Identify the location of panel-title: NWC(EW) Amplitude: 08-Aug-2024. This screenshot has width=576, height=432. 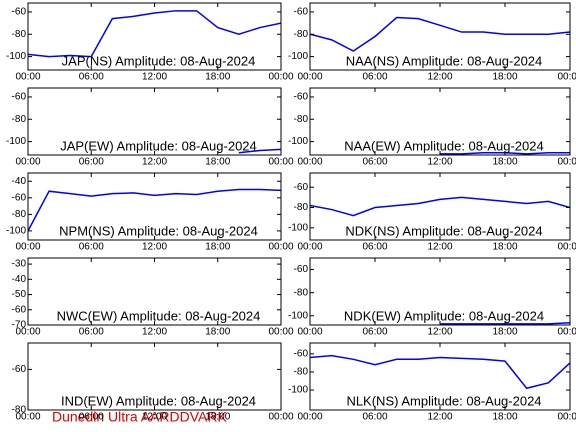
(159, 315).